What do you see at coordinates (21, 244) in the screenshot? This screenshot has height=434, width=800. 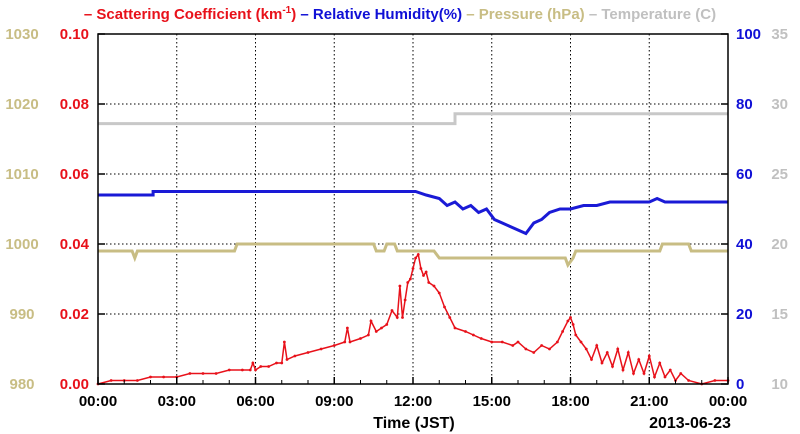 I see `pressure-tick-label: 1000` at bounding box center [21, 244].